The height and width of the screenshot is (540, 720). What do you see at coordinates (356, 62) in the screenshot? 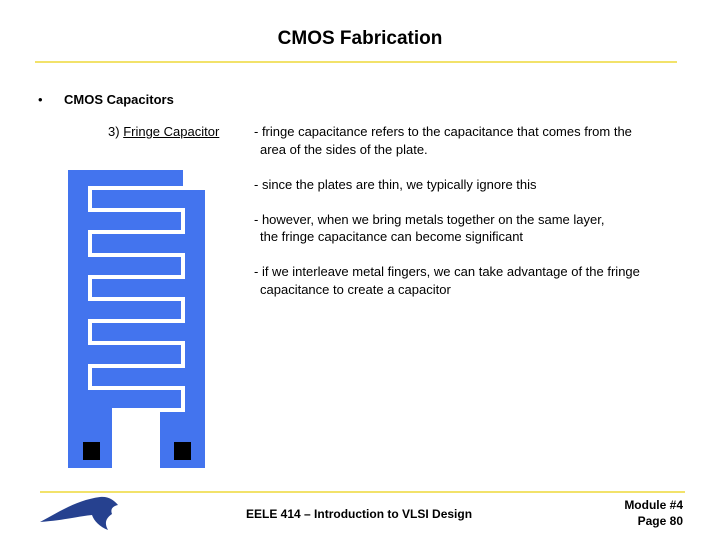
I see `title-rule` at bounding box center [356, 62].